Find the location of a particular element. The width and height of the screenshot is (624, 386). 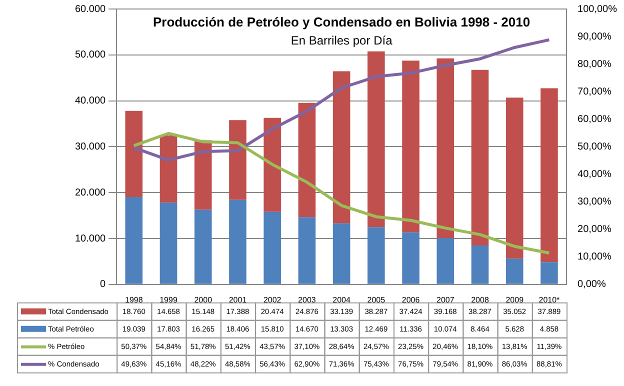

x-tick-label: 2010* is located at coordinates (549, 299).